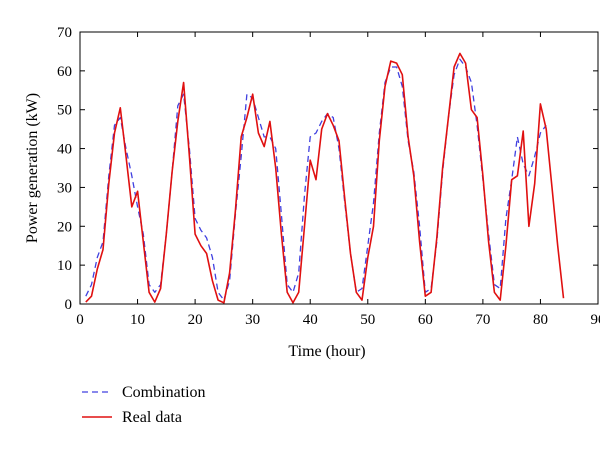 The width and height of the screenshot is (600, 450). I want to click on x-tick-label: 40, so click(310, 320).